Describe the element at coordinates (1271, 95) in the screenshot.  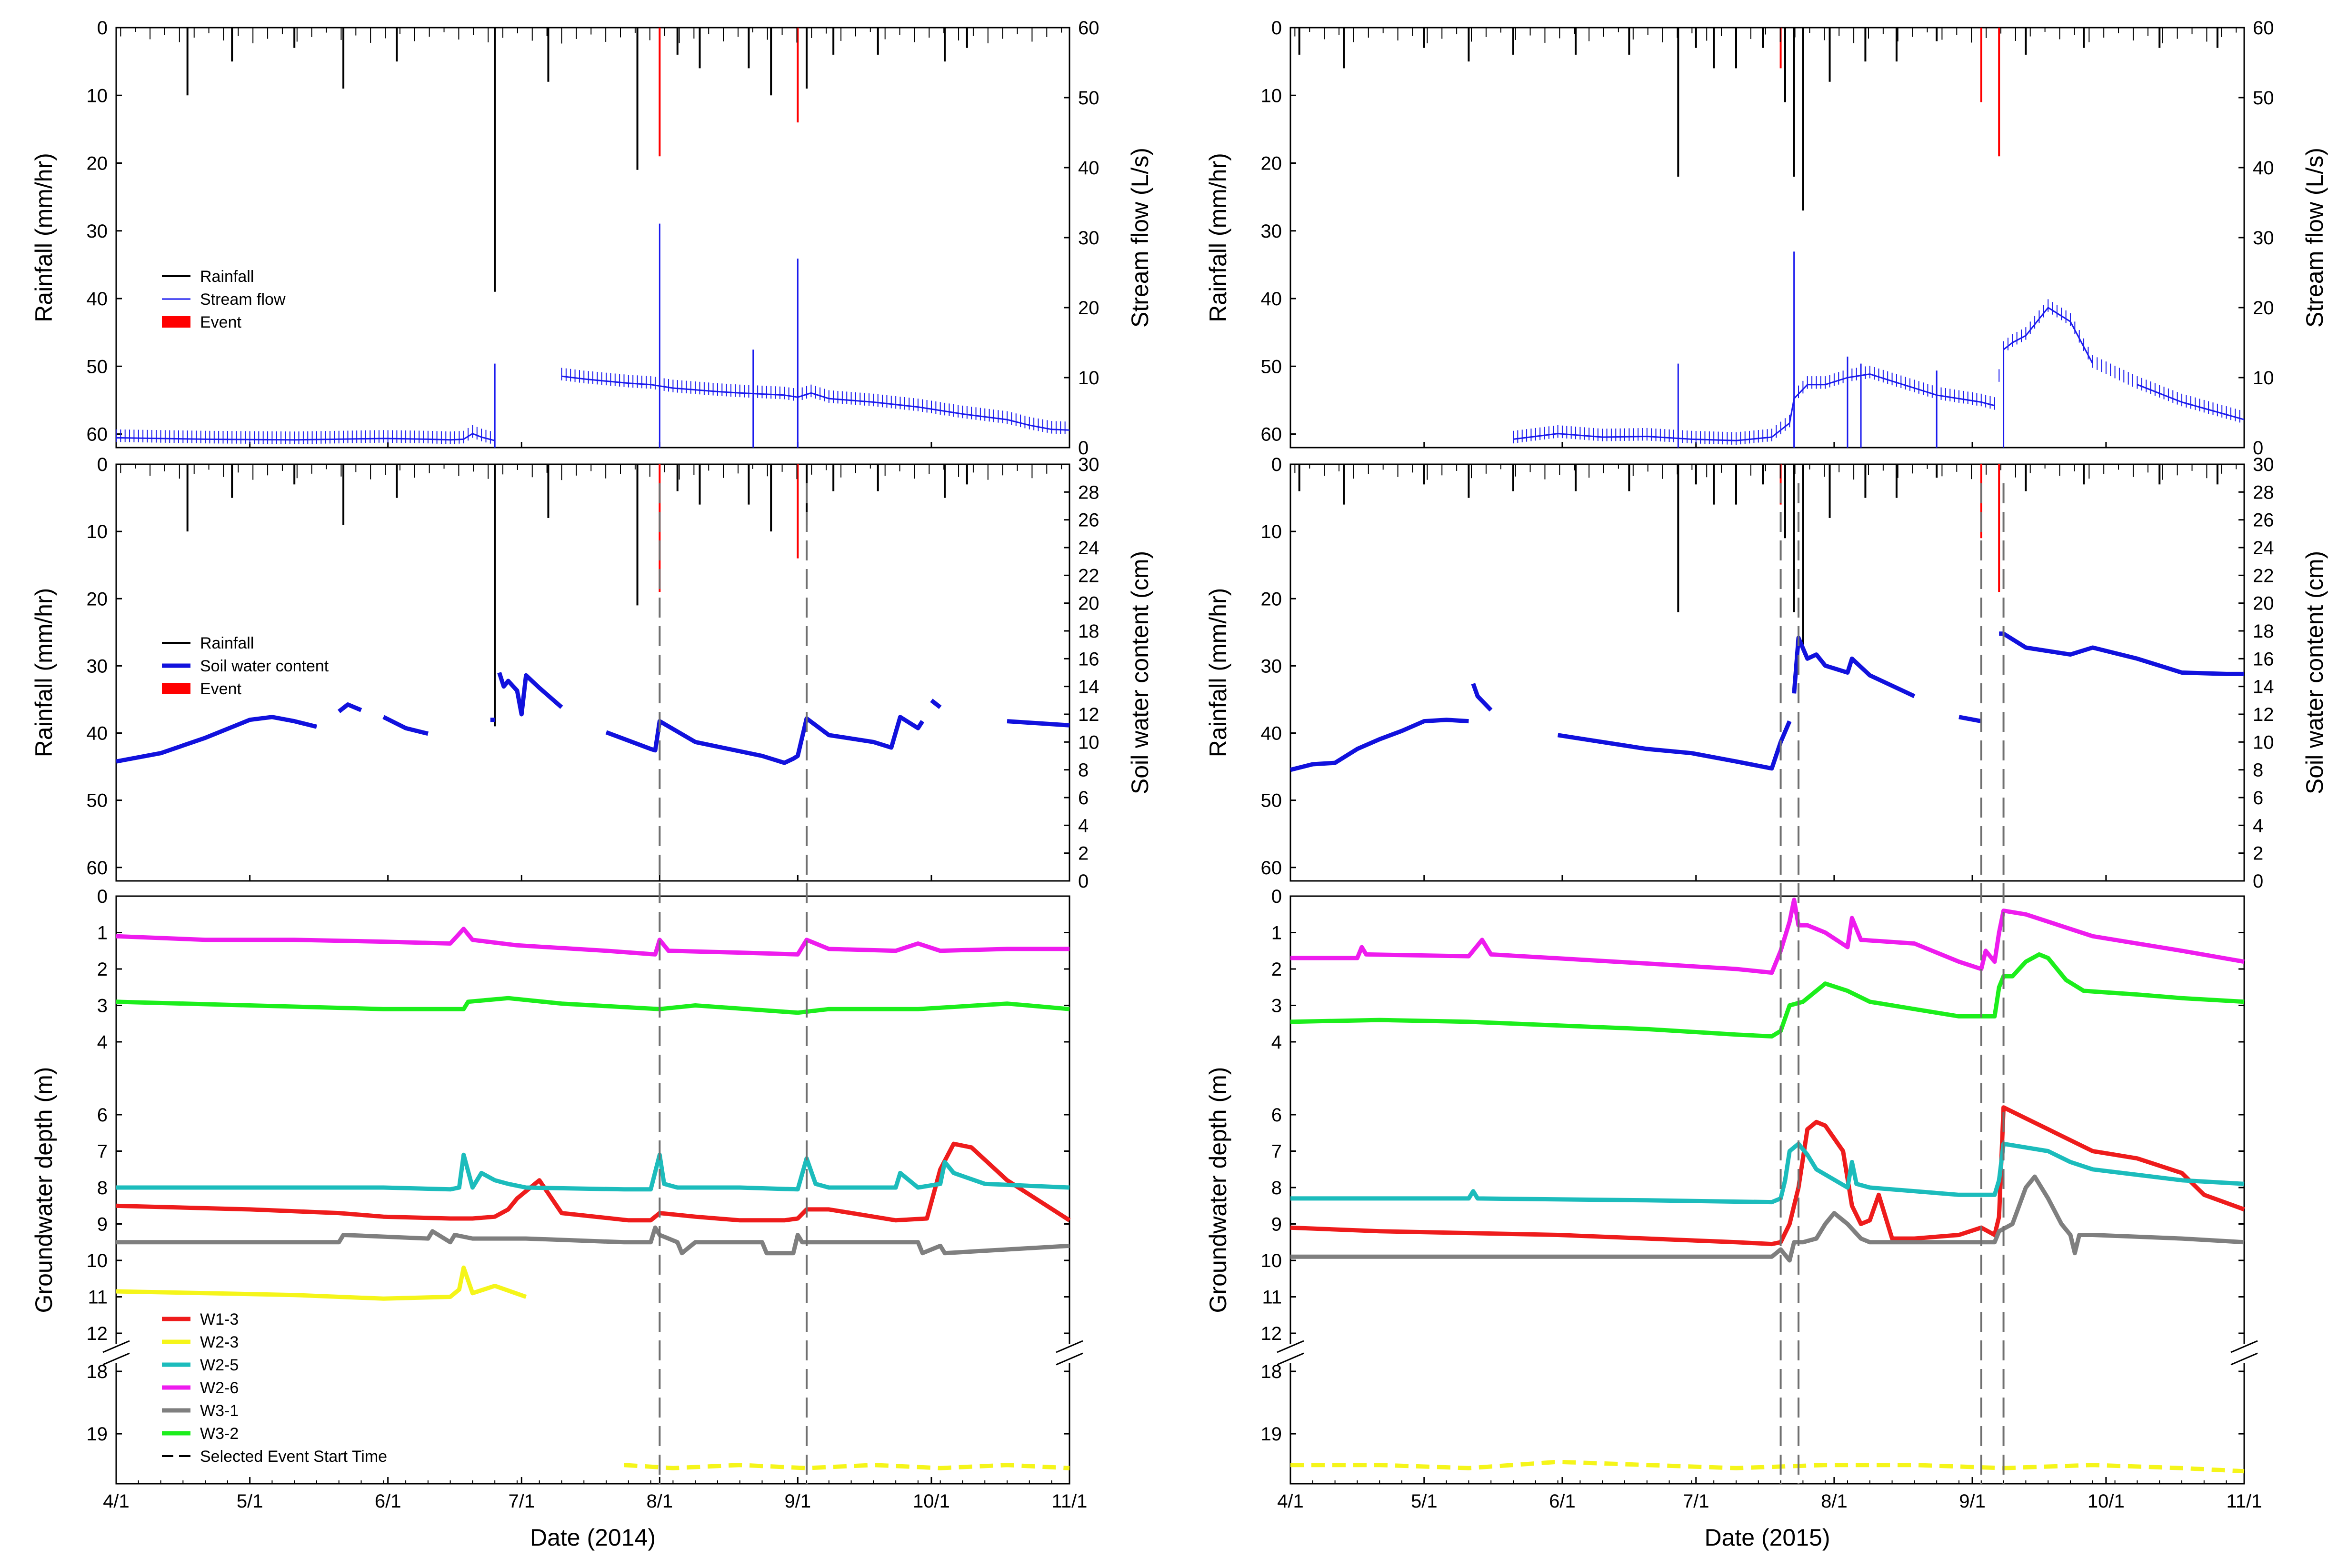
I see `rain-axis-tick-label: 10` at that location.